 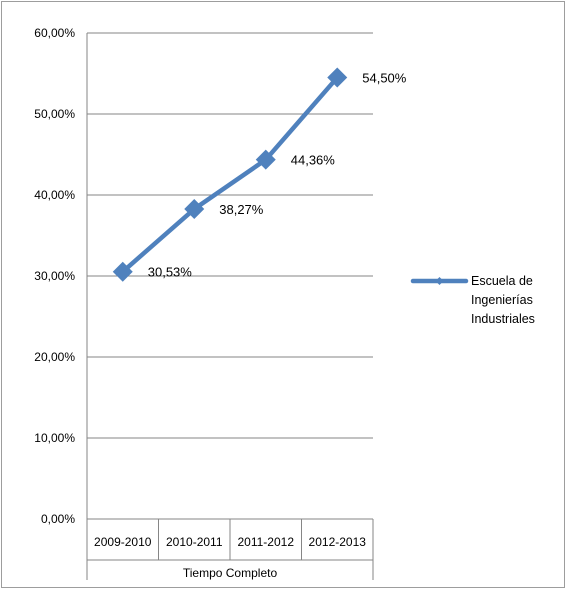 I want to click on data-label: 54,50%, so click(x=384, y=78).